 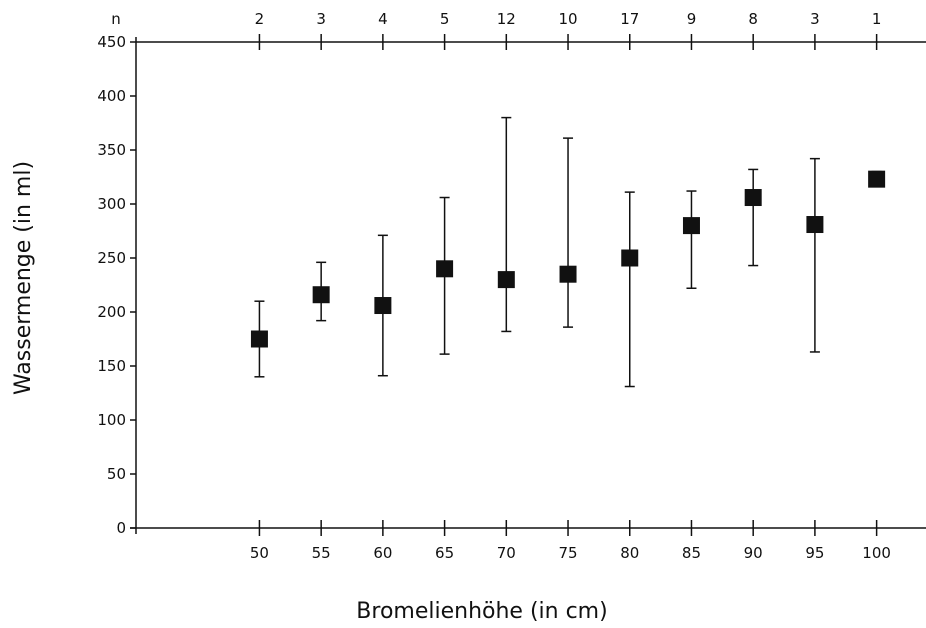 I want to click on x-tick-label: 70, so click(x=506, y=553).